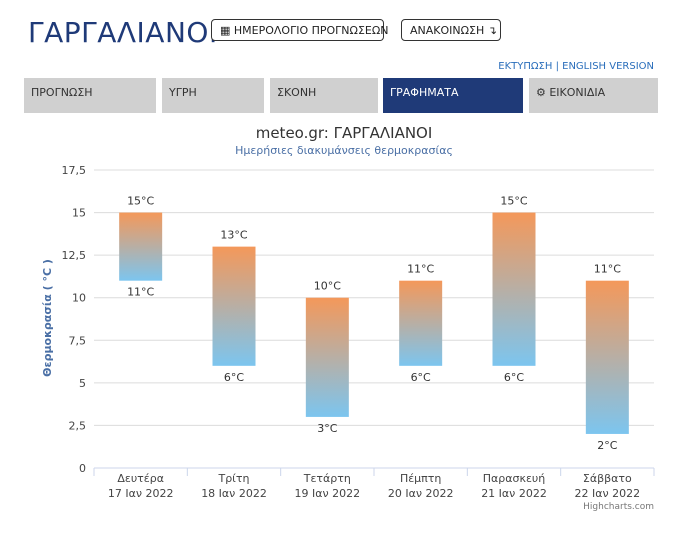 This screenshot has height=543, width=674. I want to click on x-tick-date-label: 17 Ιαν 2022, so click(141, 493).